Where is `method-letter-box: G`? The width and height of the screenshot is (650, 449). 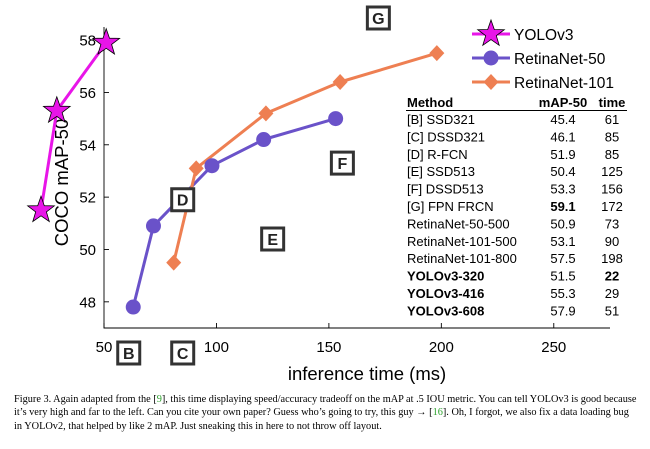 method-letter-box: G is located at coordinates (378, 18).